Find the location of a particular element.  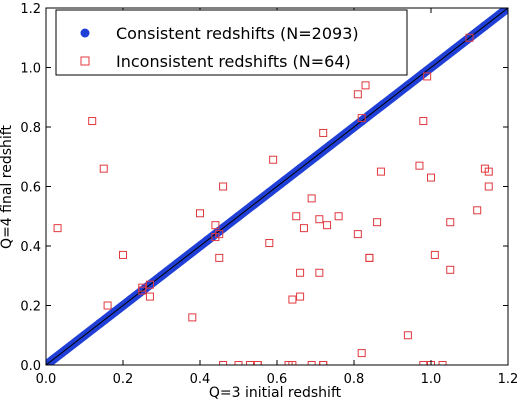

legend-box is located at coordinates (231, 42).